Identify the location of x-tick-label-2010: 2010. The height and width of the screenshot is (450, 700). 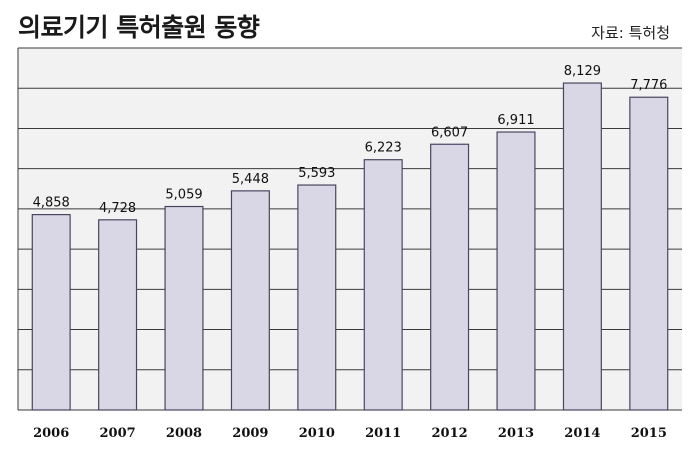
(317, 433).